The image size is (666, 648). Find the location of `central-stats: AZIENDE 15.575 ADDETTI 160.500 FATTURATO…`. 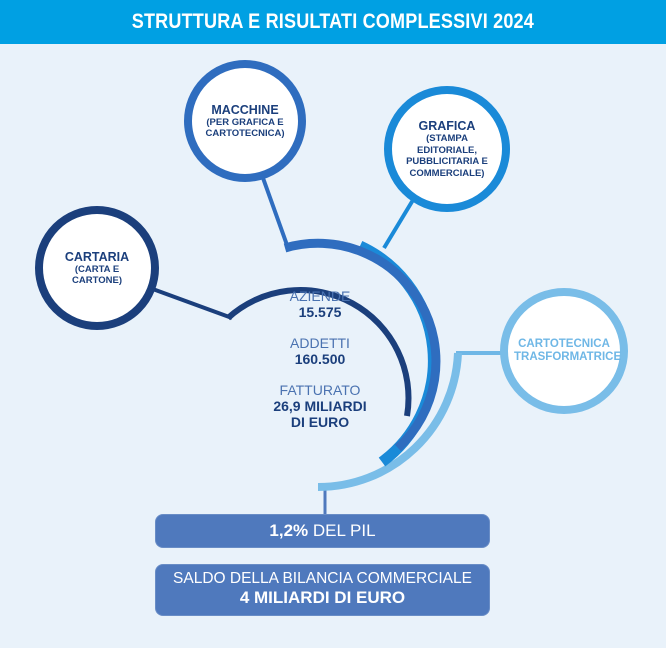

central-stats: AZIENDE 15.575 ADDETTI 160.500 FATTURATO… is located at coordinates (320, 359).